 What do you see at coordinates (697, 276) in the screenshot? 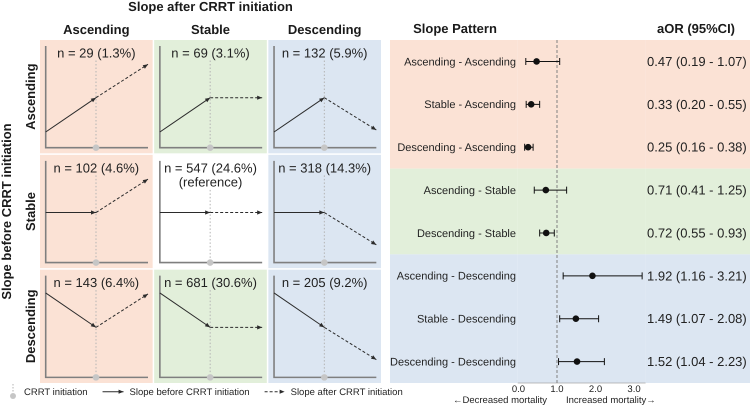
I see `data-label: 1.92 (1.16 - 3.21)` at bounding box center [697, 276].